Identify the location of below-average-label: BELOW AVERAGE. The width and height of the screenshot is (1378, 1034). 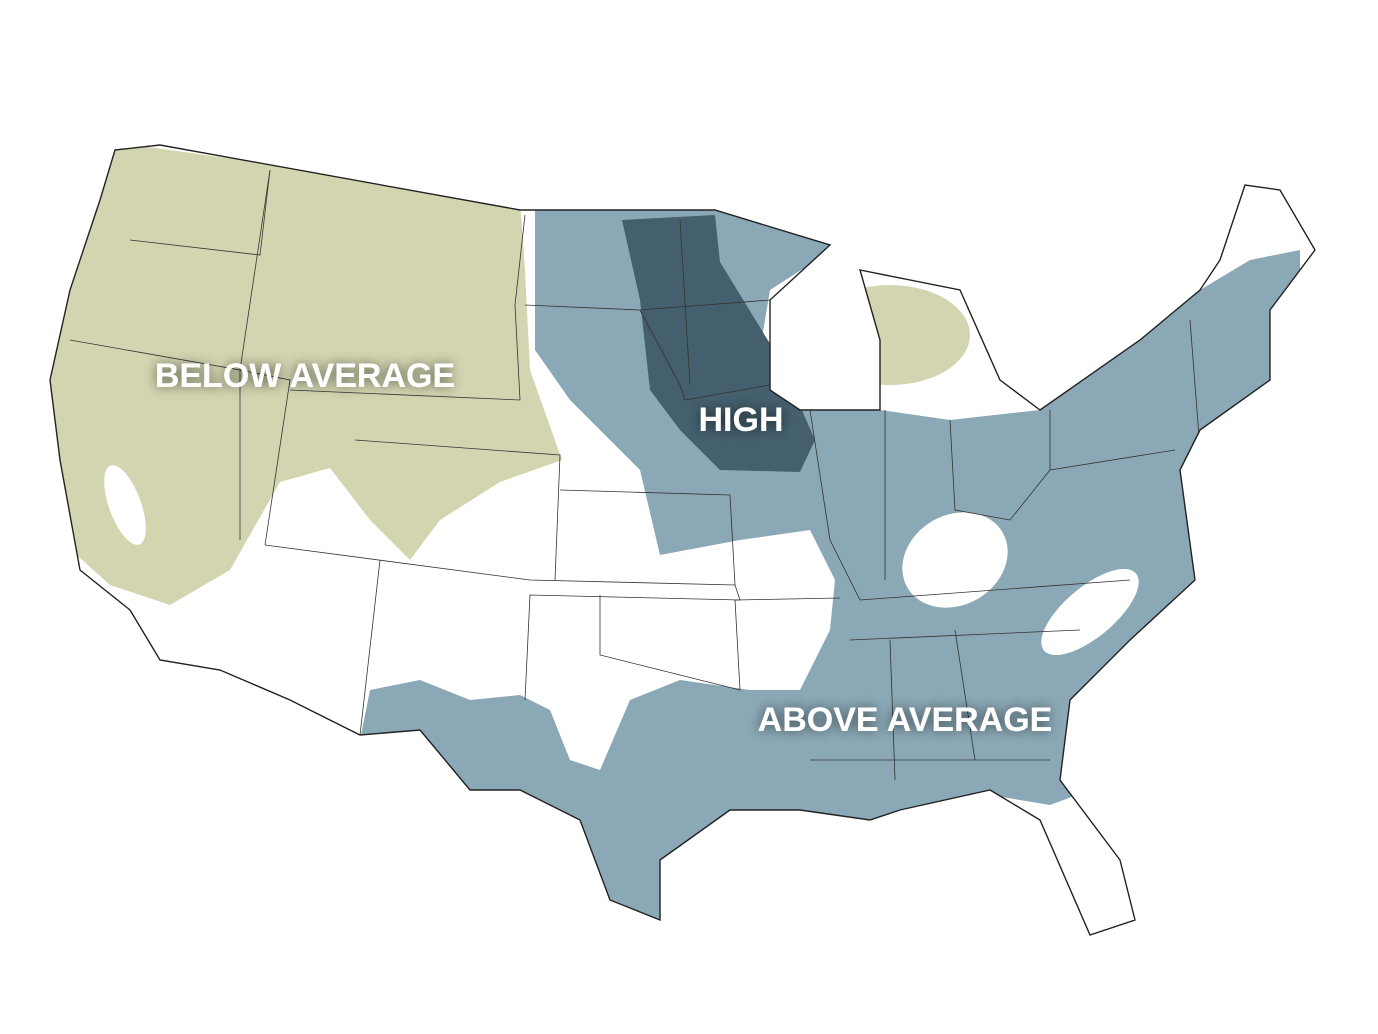
(305, 376).